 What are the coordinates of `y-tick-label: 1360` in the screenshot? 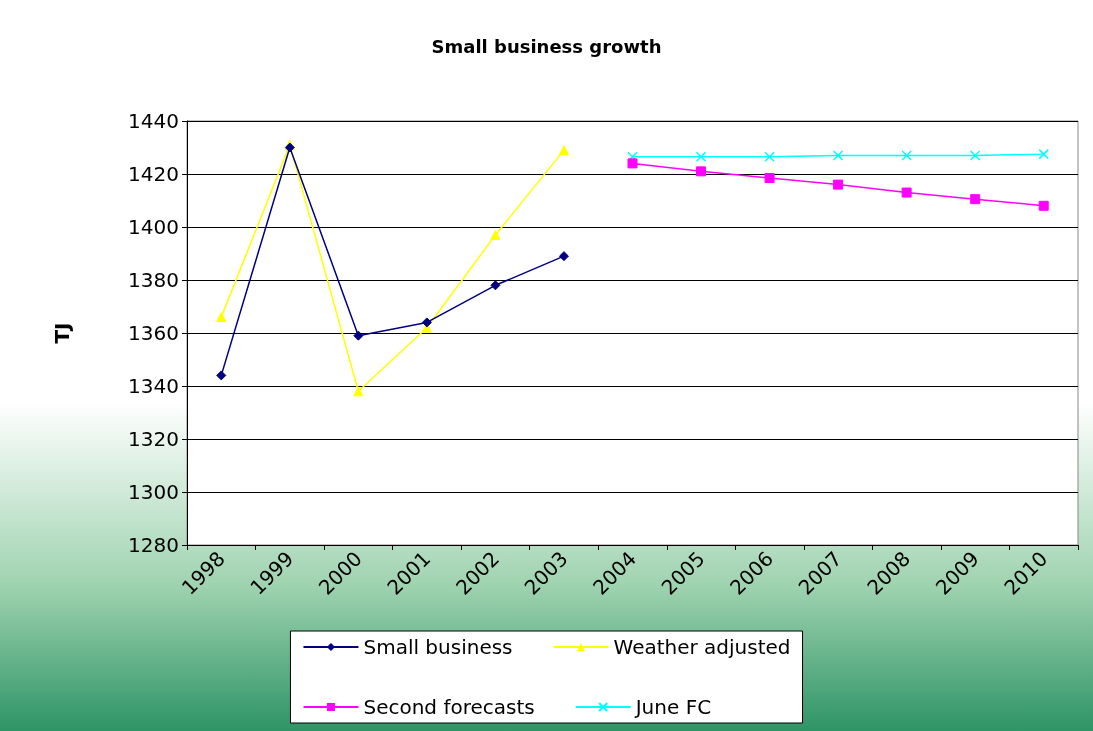 It's located at (153, 333).